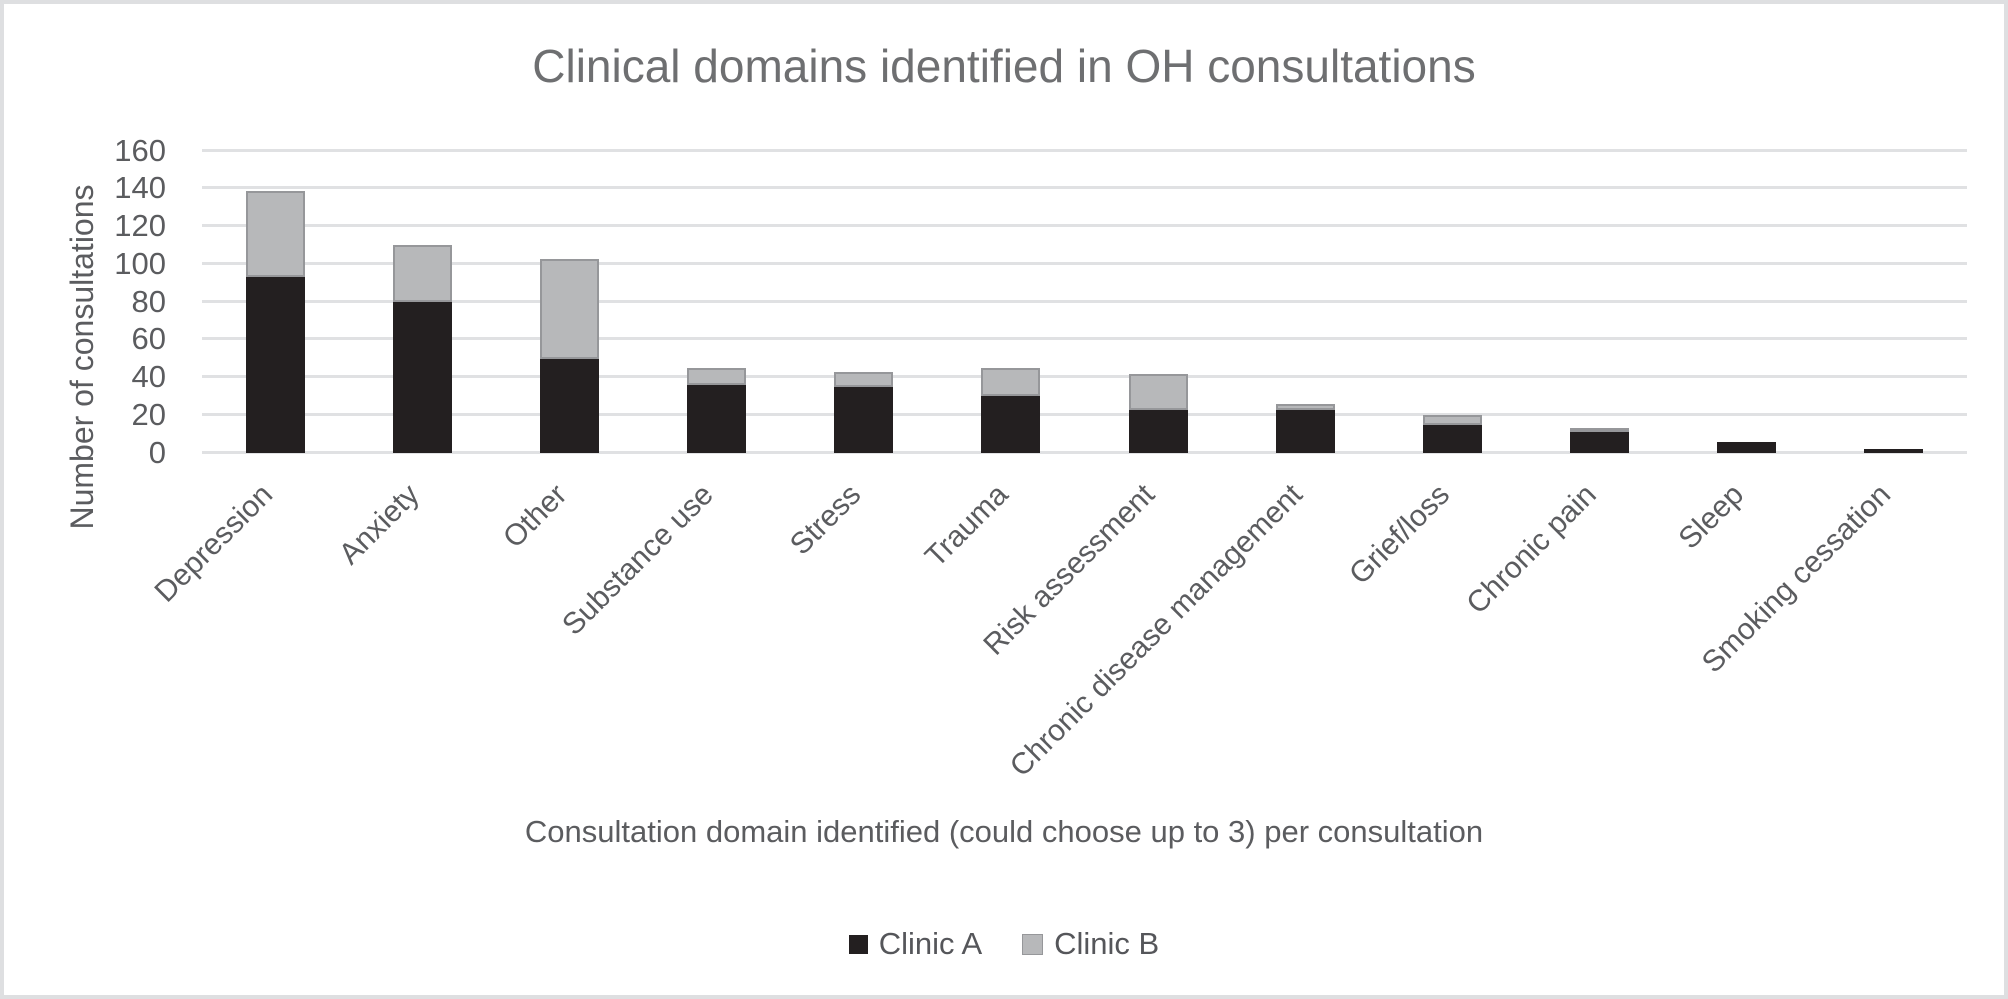  What do you see at coordinates (570, 405) in the screenshot?
I see `bar-segment-clinic-a-other` at bounding box center [570, 405].